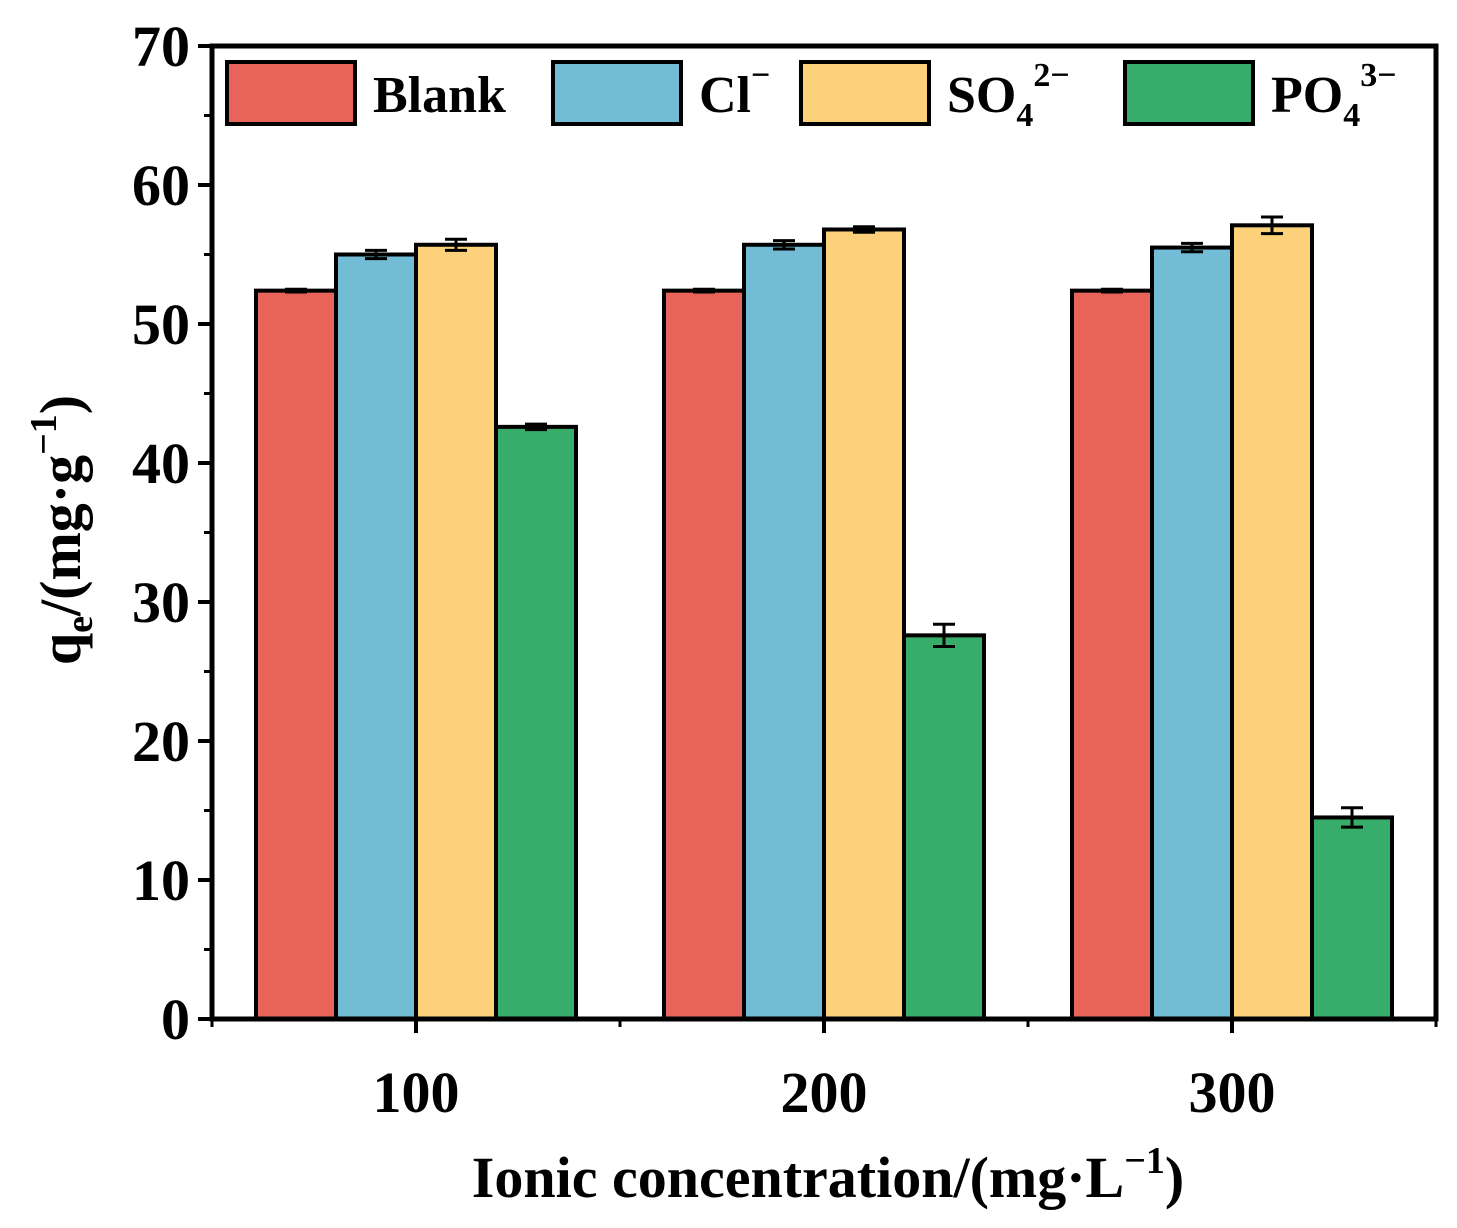 Image resolution: width=1457 pixels, height=1228 pixels. What do you see at coordinates (617, 93) in the screenshot?
I see `legend-swatch-cl` at bounding box center [617, 93].